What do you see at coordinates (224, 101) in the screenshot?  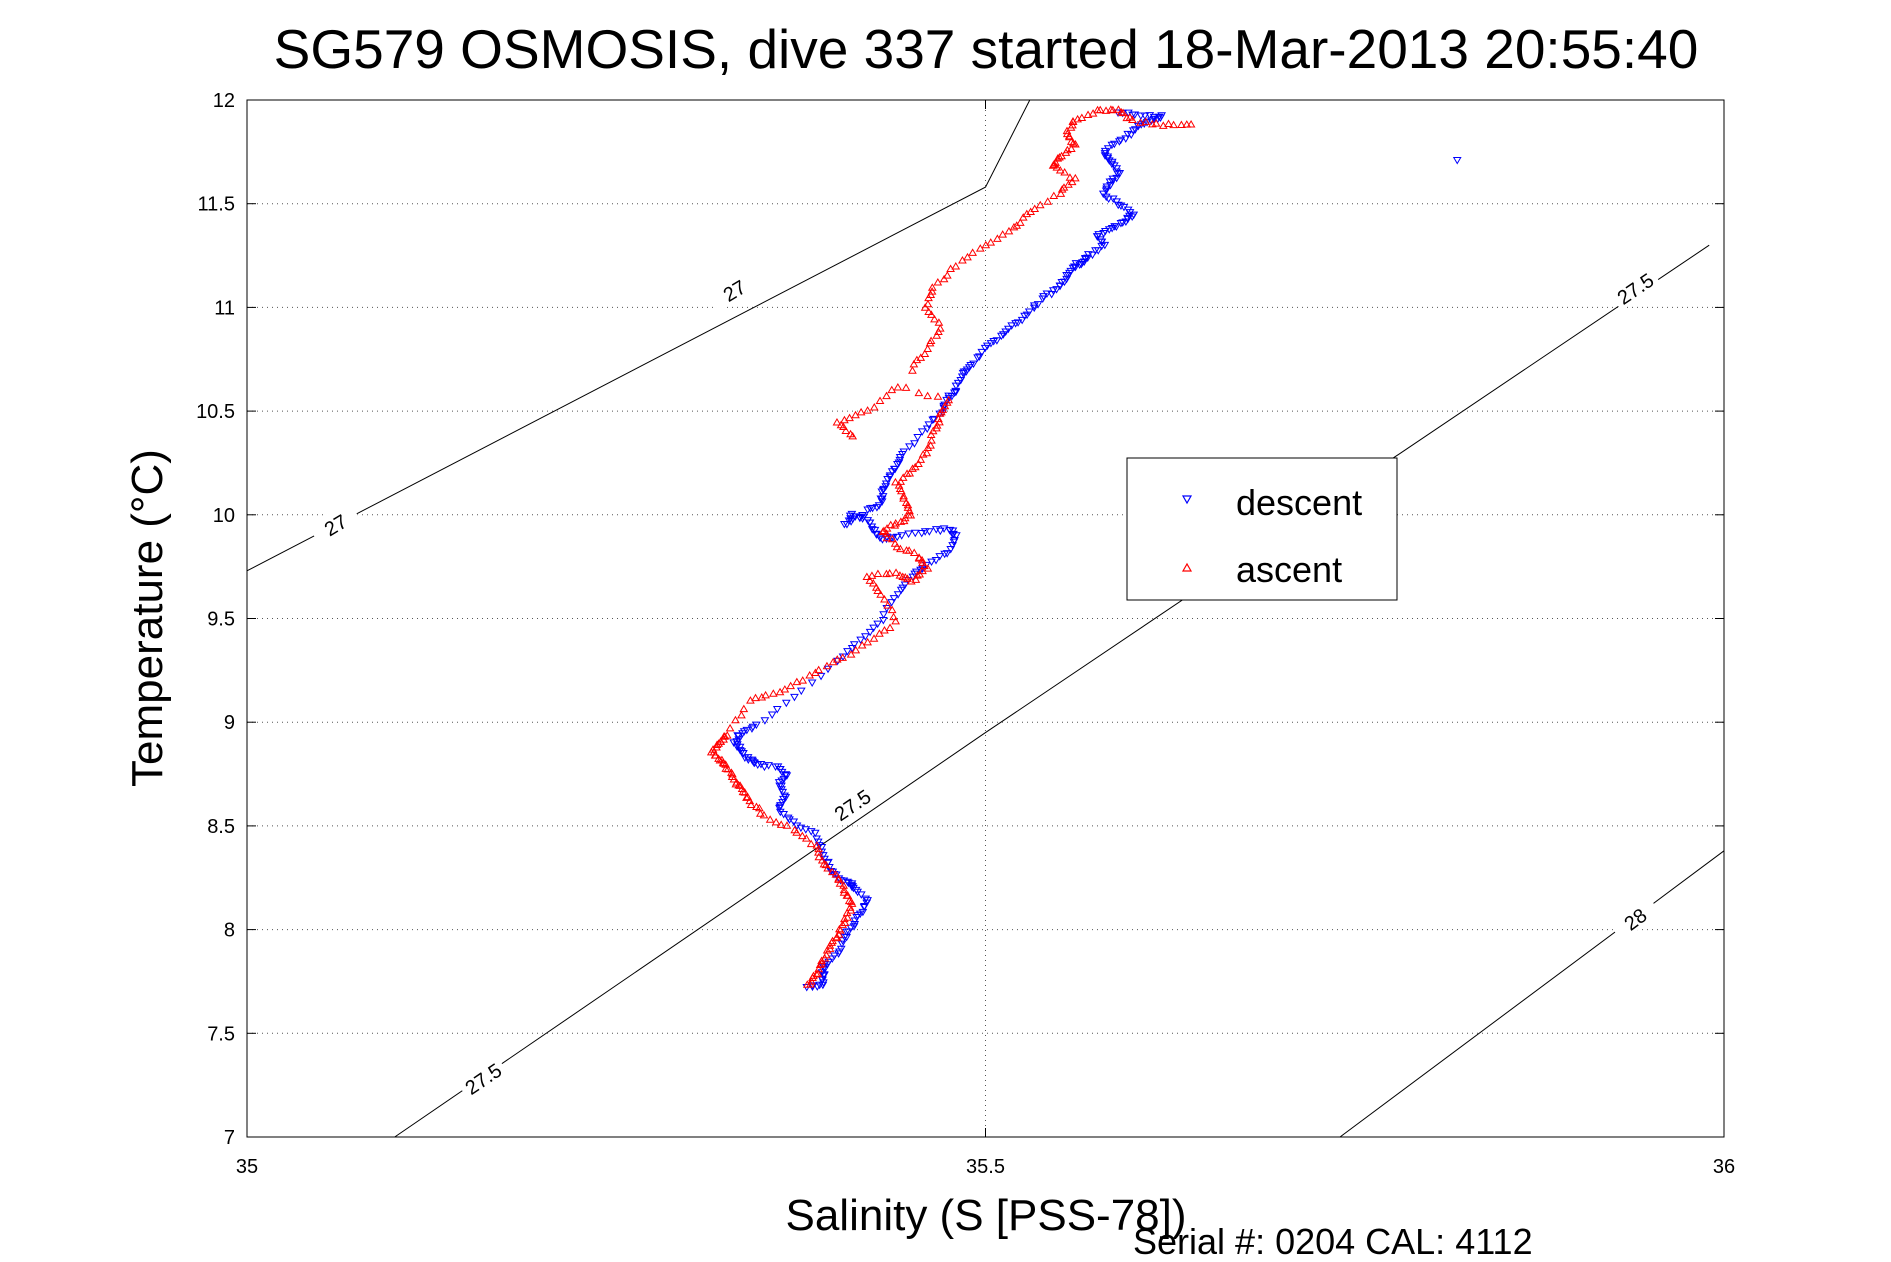 I see `y-tick-label: 12` at bounding box center [224, 101].